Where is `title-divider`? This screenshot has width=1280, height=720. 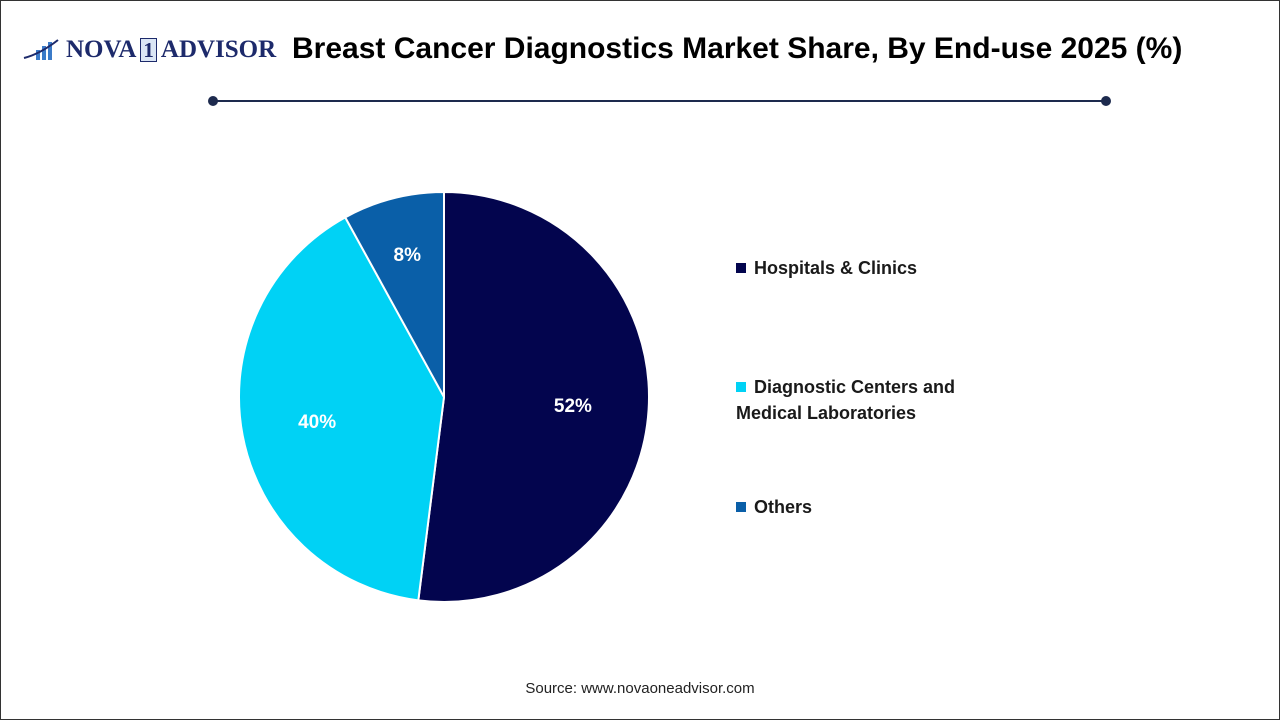 title-divider is located at coordinates (659, 101).